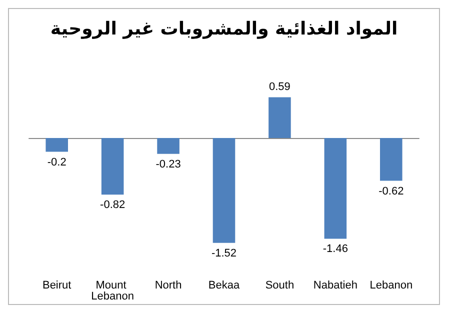 The height and width of the screenshot is (315, 450). I want to click on chart-title: المواد الغذائية والمشروبات غير الروحية, so click(224, 29).